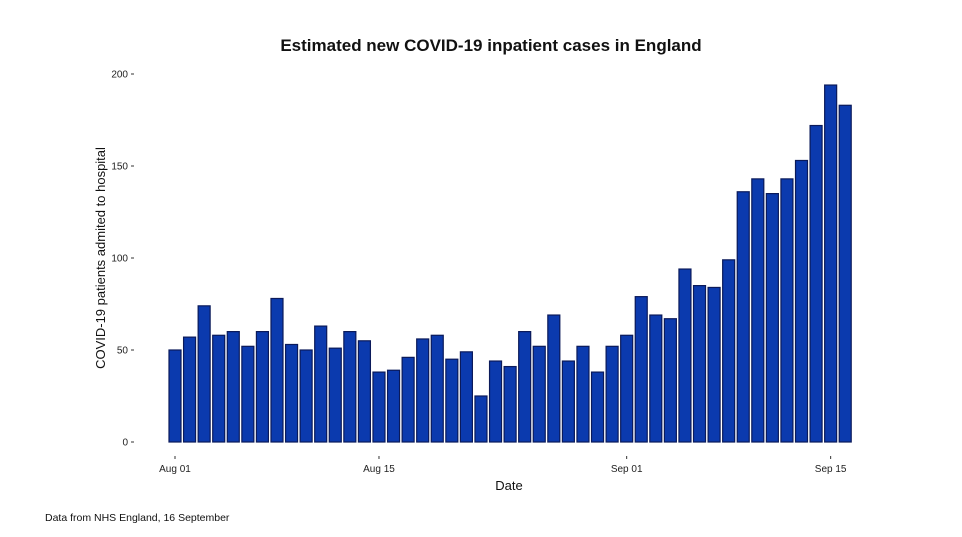  I want to click on bar-sep-13: Sep 13: 153, so click(801, 301).